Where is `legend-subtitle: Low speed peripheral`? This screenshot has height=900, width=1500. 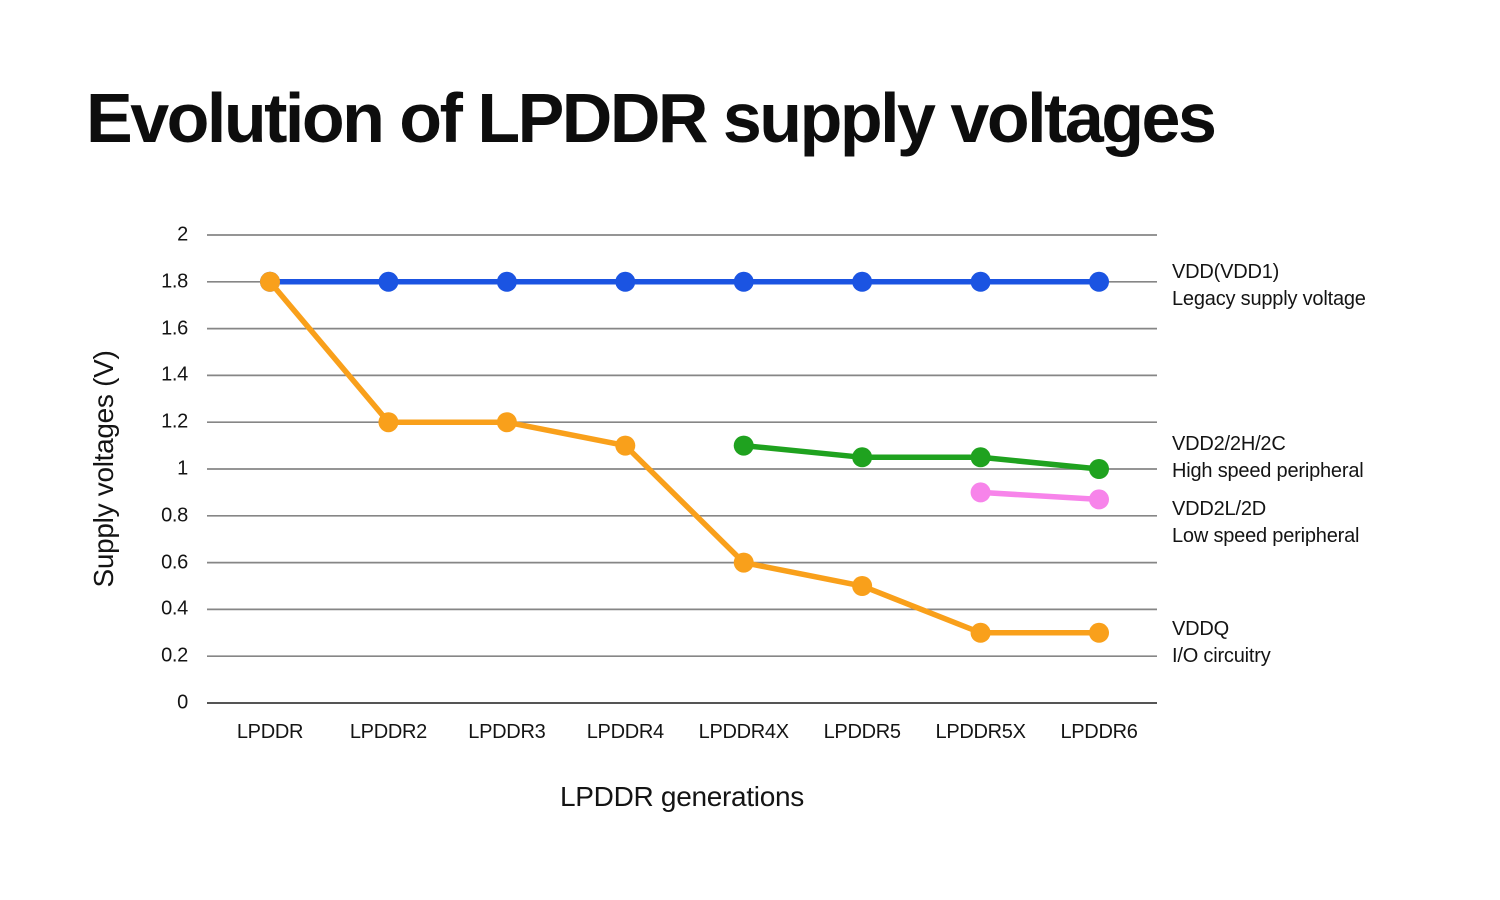 legend-subtitle: Low speed peripheral is located at coordinates (1266, 536).